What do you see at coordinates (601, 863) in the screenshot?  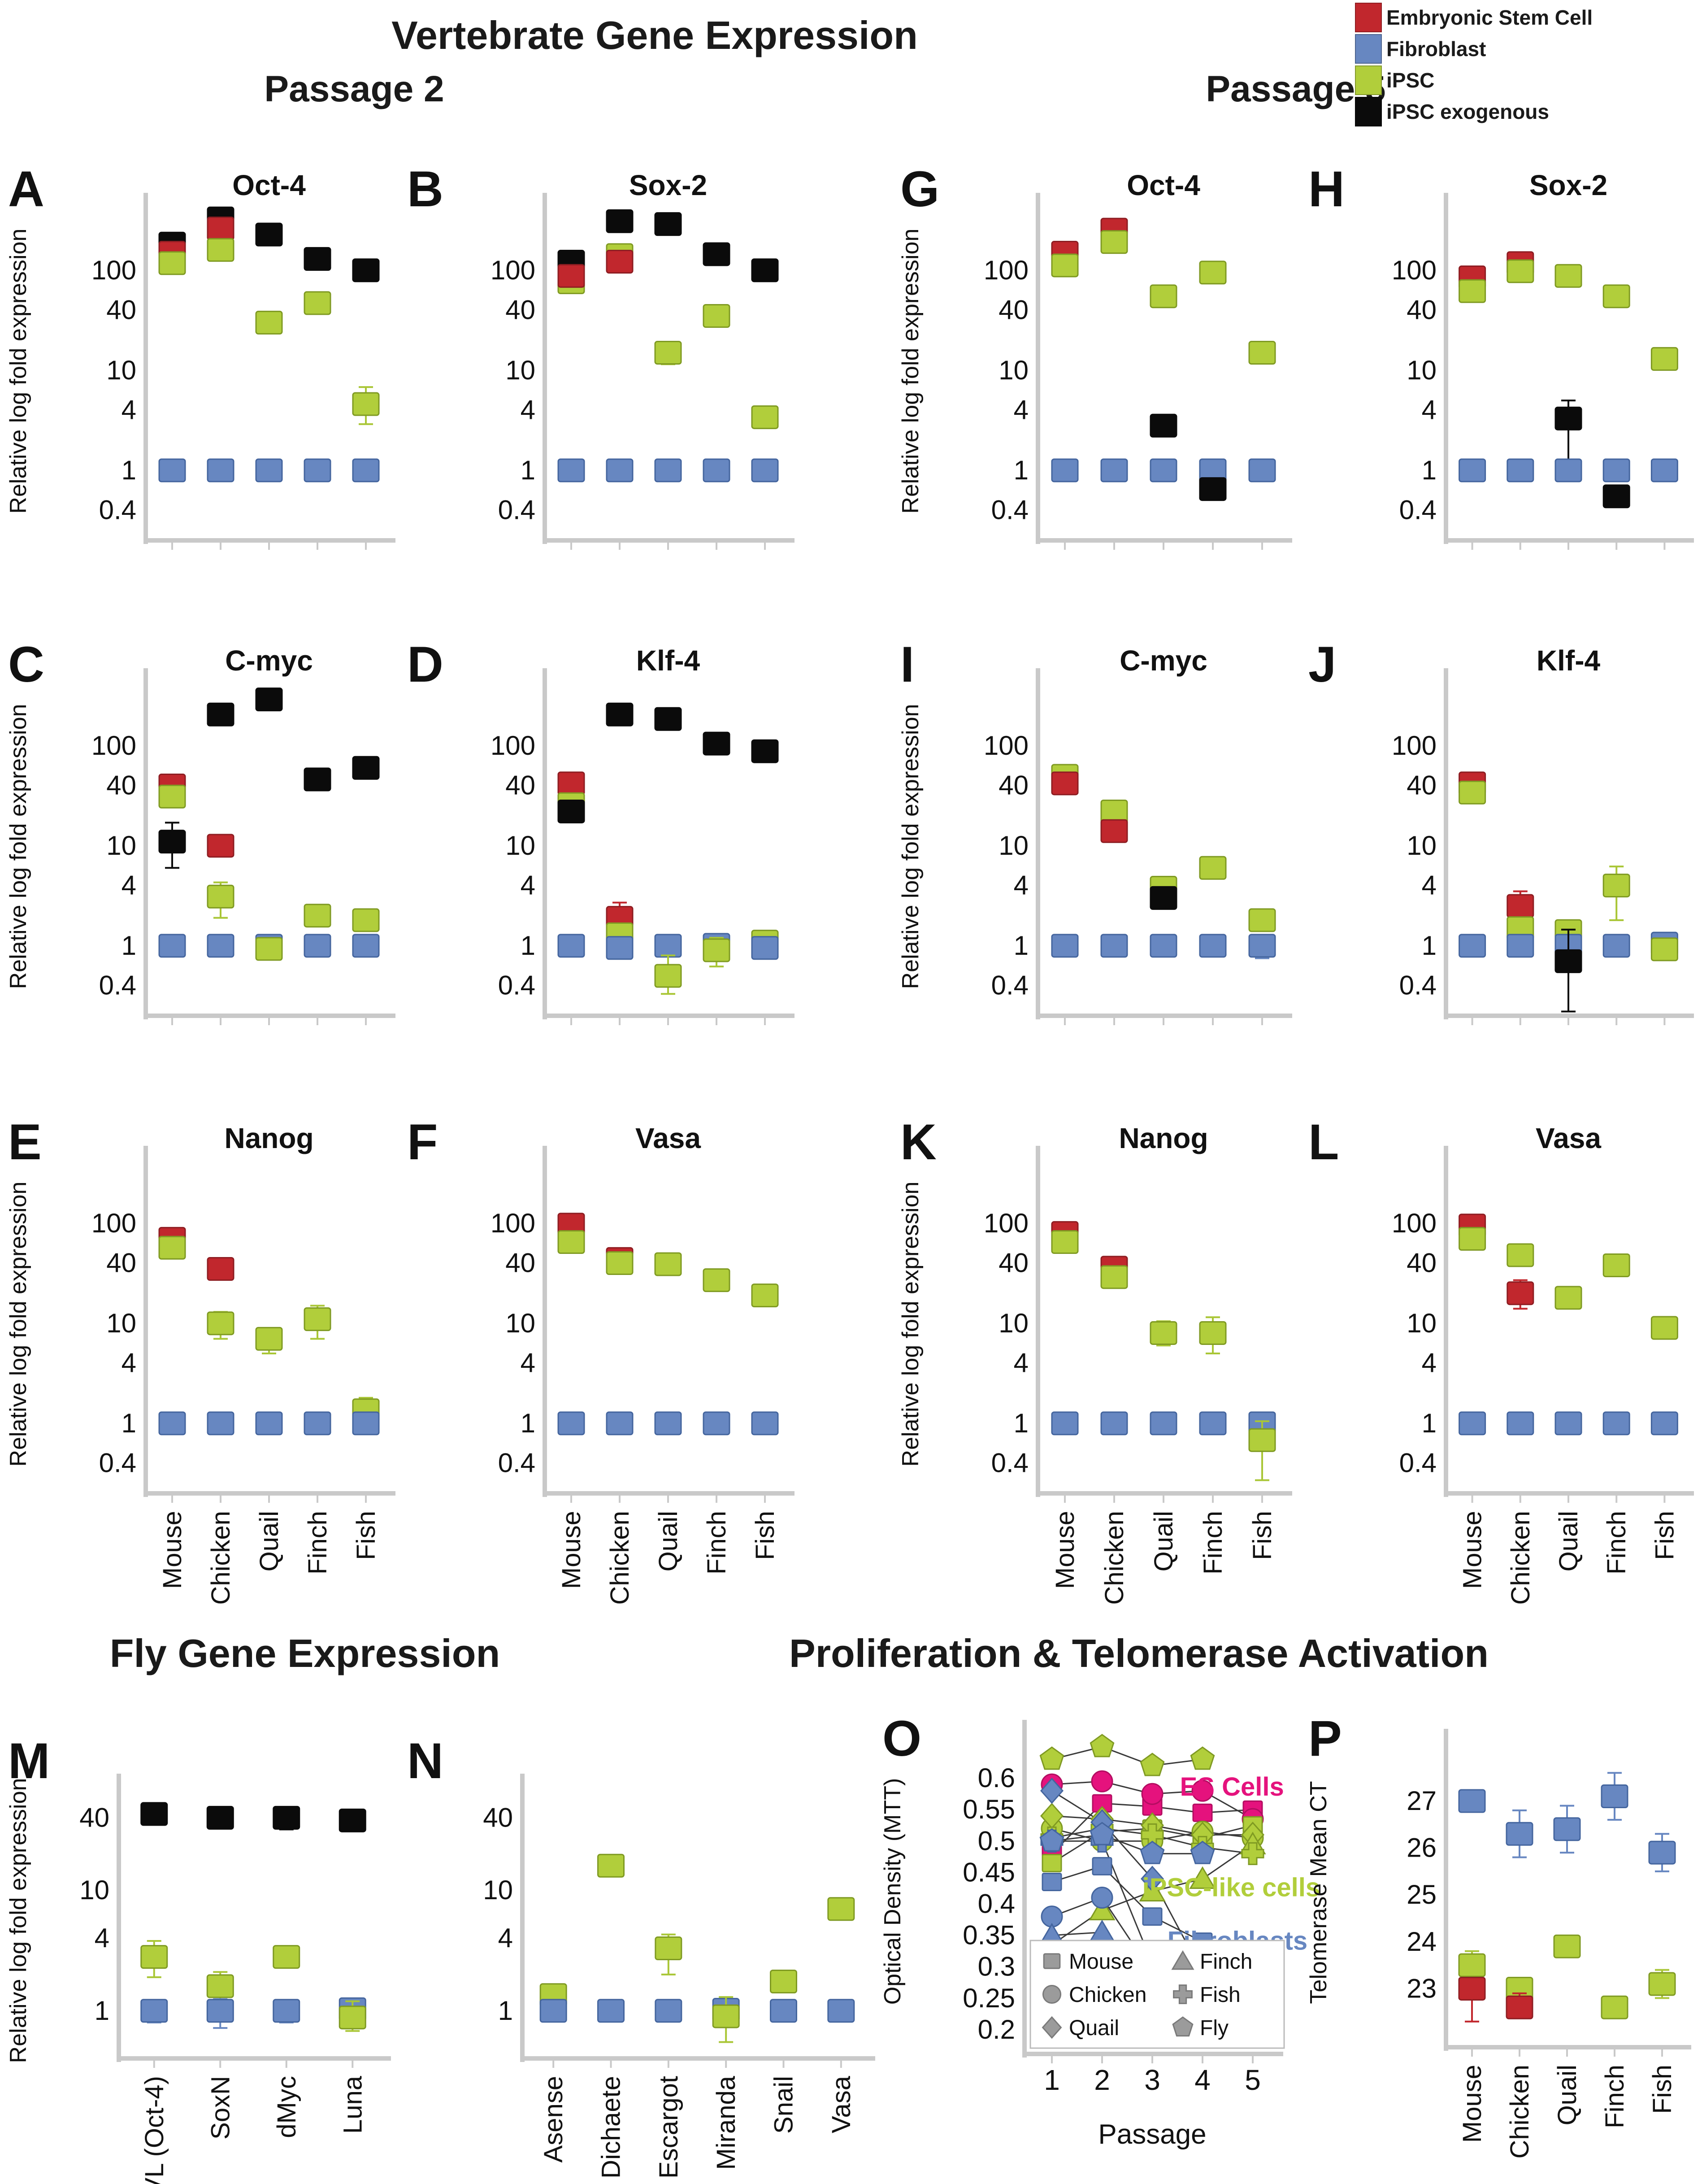 I see `panel-D-klf4-p2: D Klf-4 100 40 10 4 1 0.4` at bounding box center [601, 863].